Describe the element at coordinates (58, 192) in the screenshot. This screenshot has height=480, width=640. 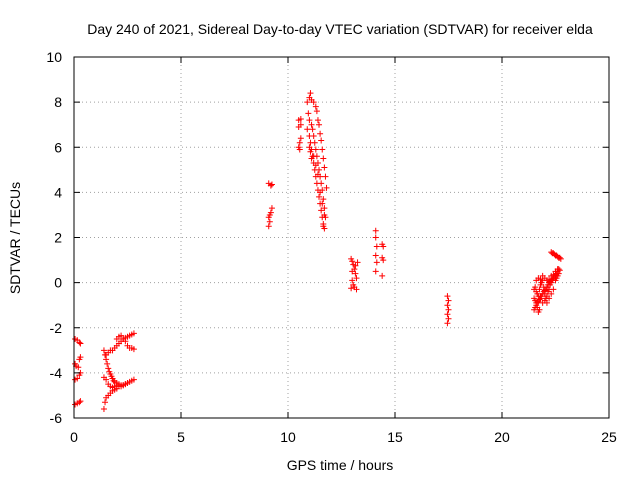
I see `y-tick-label: 4` at that location.